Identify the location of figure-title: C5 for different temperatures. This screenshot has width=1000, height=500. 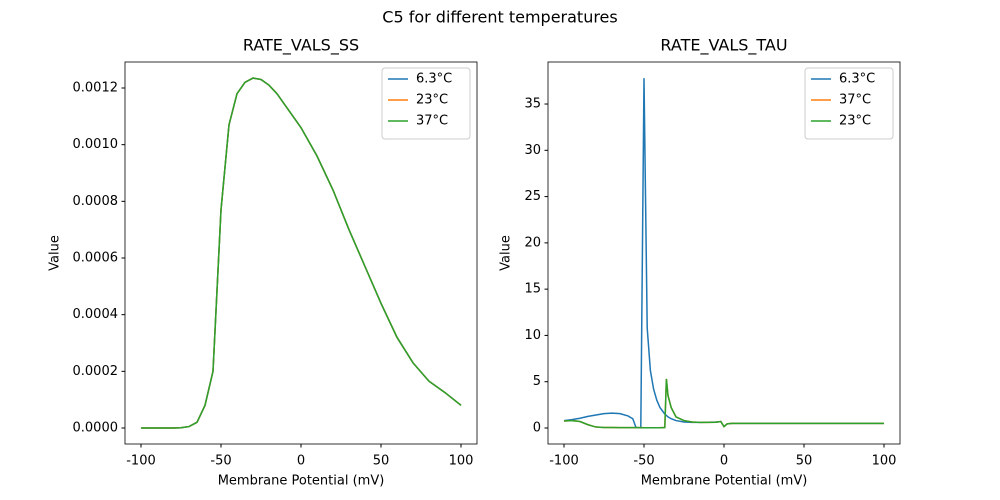
(499, 17).